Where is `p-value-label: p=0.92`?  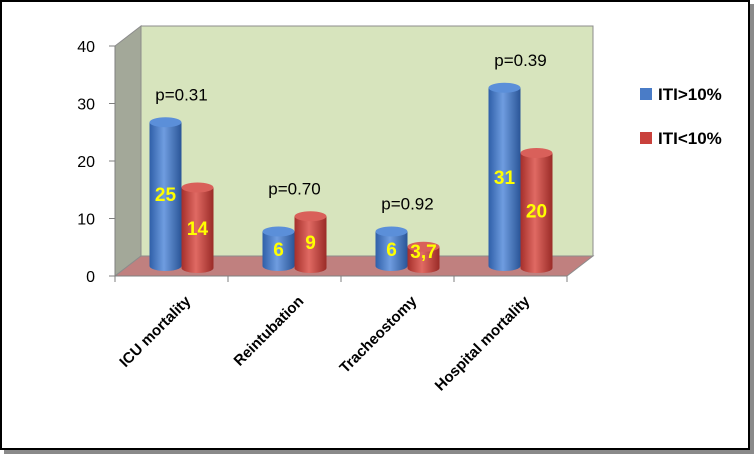
p-value-label: p=0.92 is located at coordinates (407, 204).